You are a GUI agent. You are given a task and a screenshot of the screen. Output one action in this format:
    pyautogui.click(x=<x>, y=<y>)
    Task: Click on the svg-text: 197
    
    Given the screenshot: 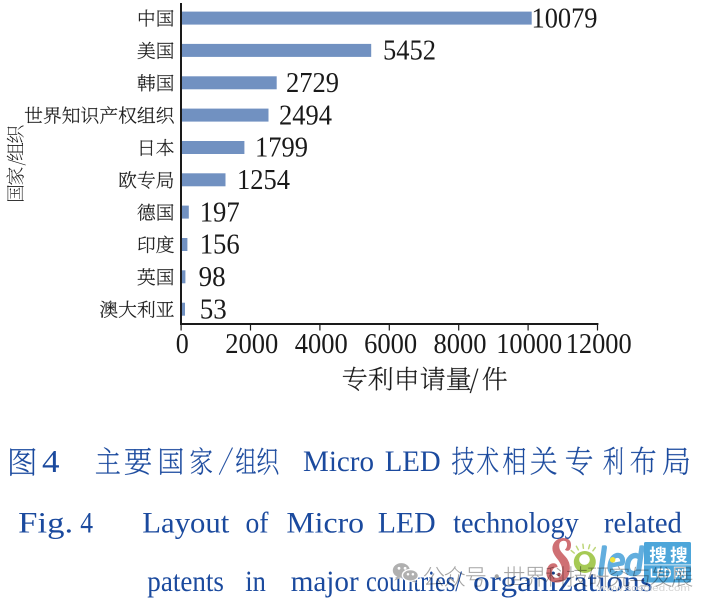 What is the action you would take?
    pyautogui.click(x=220, y=212)
    